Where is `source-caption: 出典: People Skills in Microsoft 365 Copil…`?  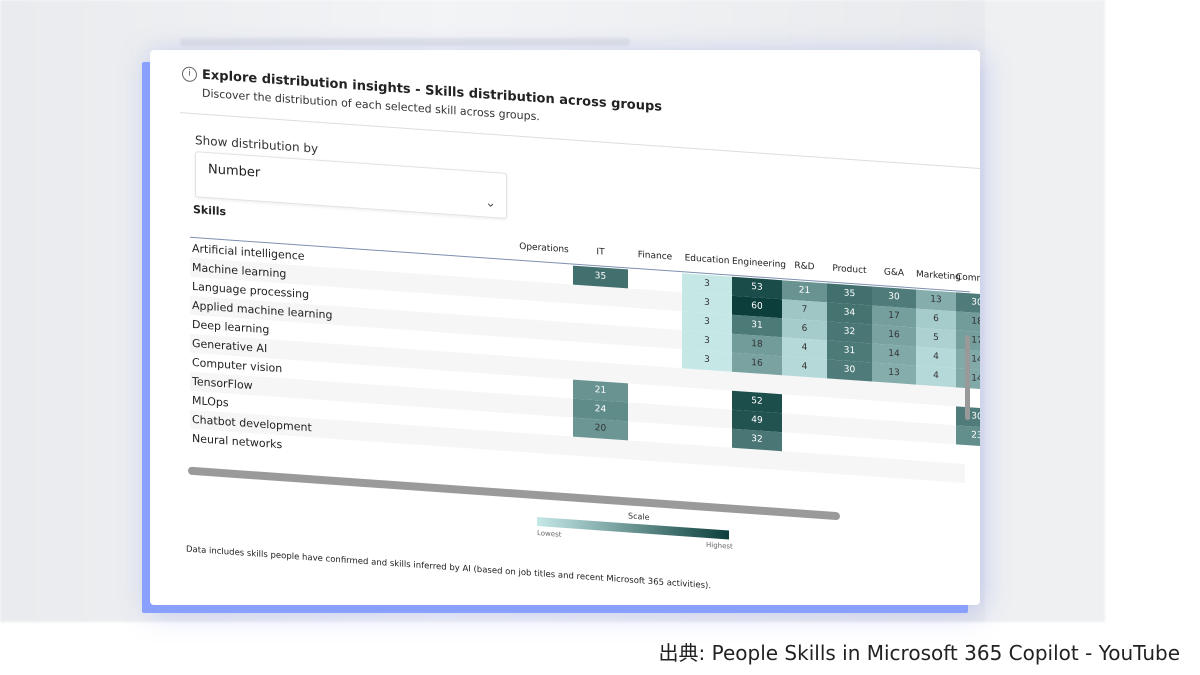
source-caption: 出典: People Skills in Microsoft 365 Copil… is located at coordinates (919, 653).